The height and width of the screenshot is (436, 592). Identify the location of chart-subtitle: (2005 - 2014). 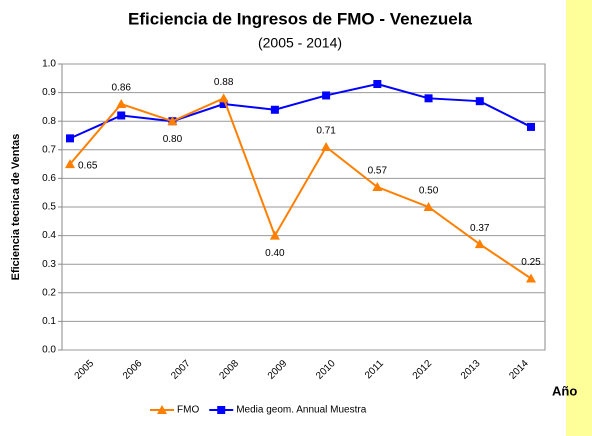
(300, 43).